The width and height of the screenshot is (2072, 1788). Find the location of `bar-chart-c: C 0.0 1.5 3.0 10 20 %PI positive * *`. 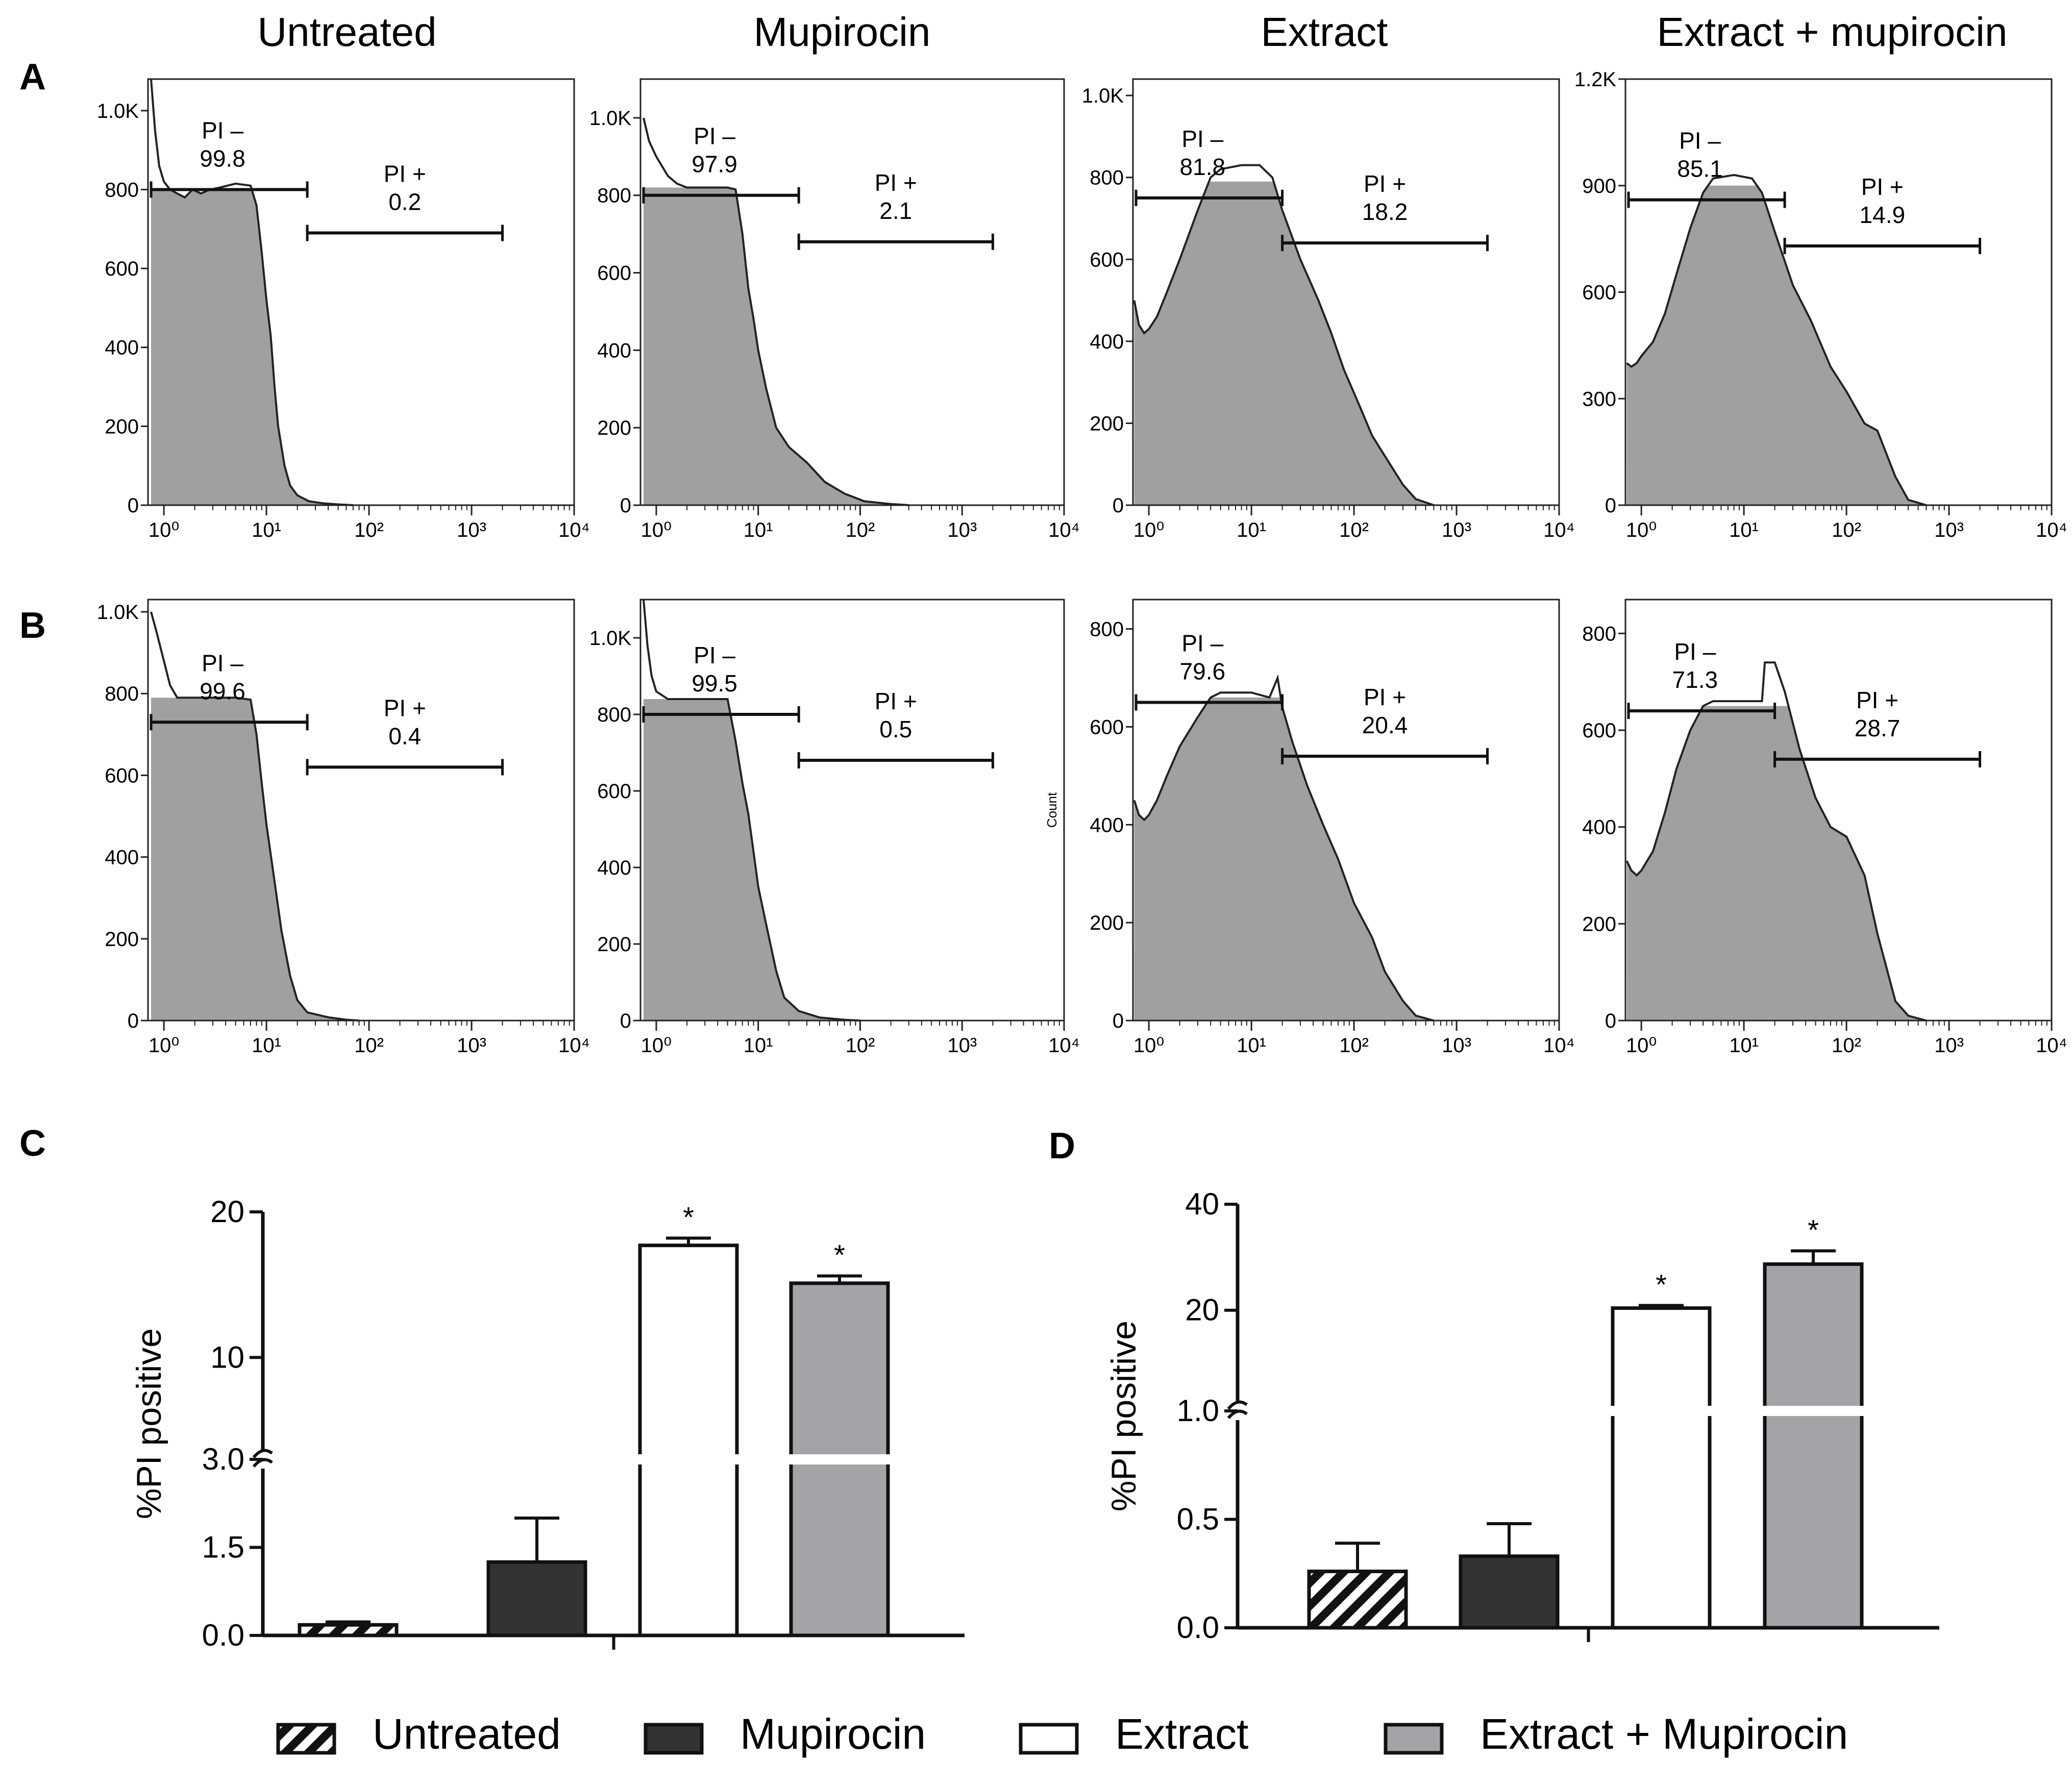

bar-chart-c: C 0.0 1.5 3.0 10 20 %PI positive * * is located at coordinates (492, 1387).